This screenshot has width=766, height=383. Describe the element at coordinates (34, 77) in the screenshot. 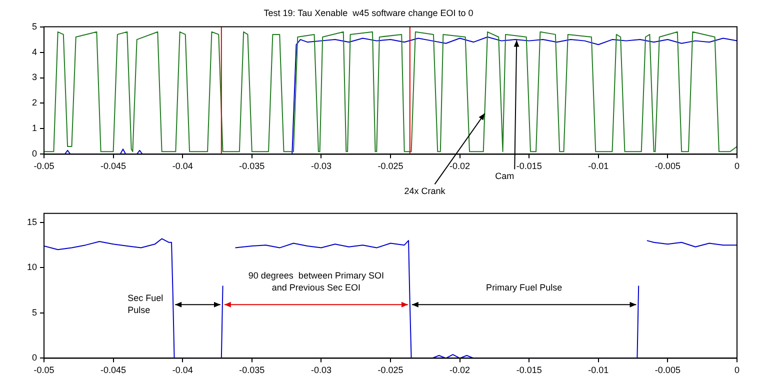

I see `y-tick-label: 3` at that location.